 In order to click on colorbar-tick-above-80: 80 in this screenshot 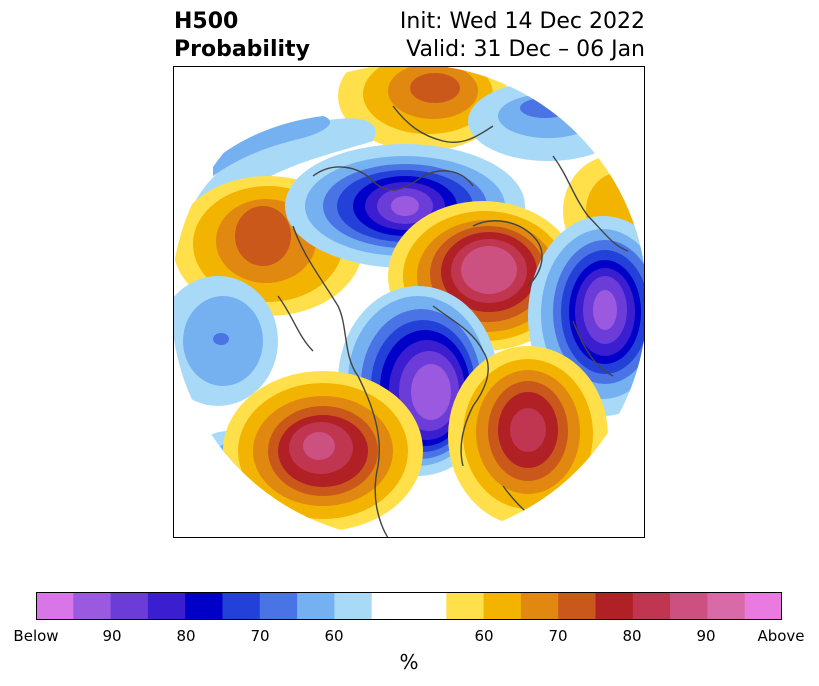, I will do `click(632, 636)`.